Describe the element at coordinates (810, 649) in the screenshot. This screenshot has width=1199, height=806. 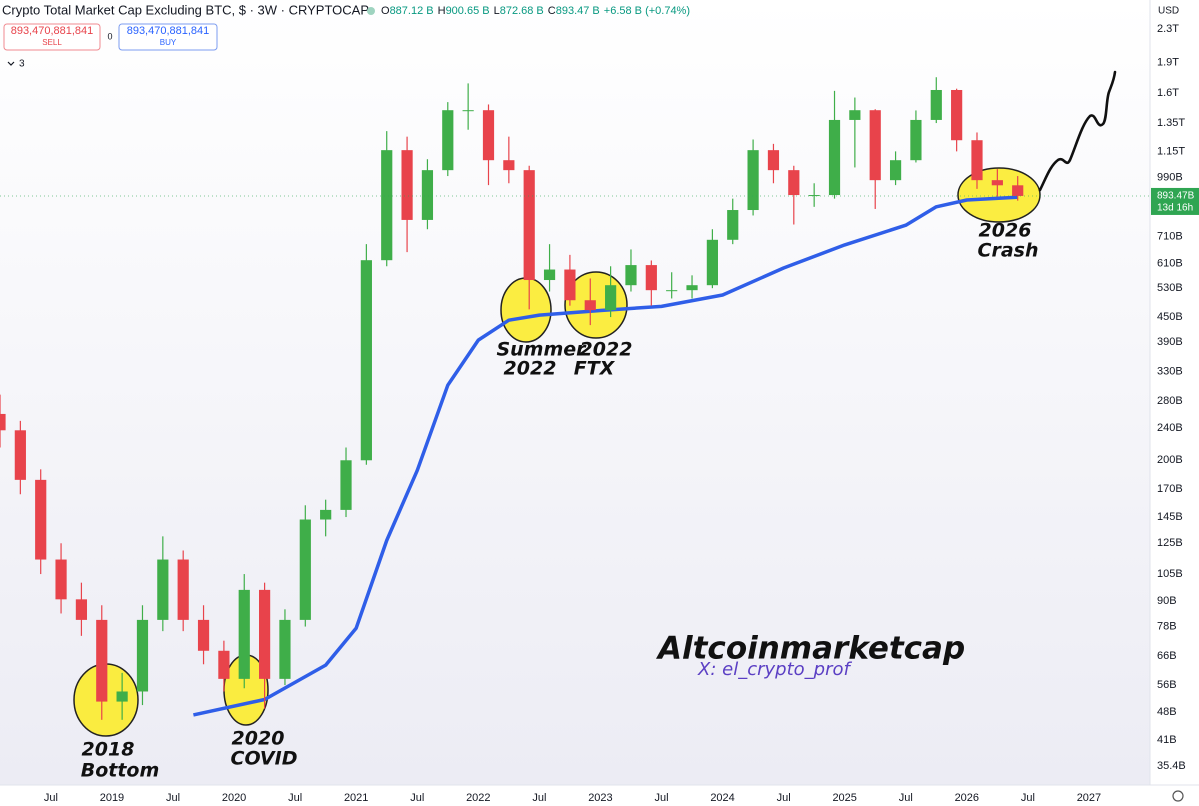
I see `watermark-title: Altcoinmarketcap` at that location.